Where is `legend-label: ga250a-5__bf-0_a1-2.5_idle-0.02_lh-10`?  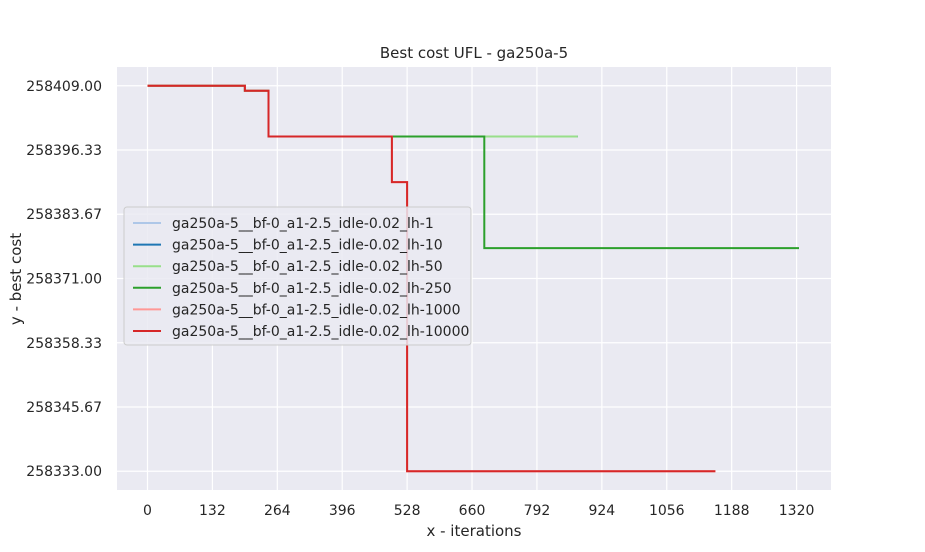
legend-label: ga250a-5__bf-0_a1-2.5_idle-0.02_lh-10 is located at coordinates (307, 246).